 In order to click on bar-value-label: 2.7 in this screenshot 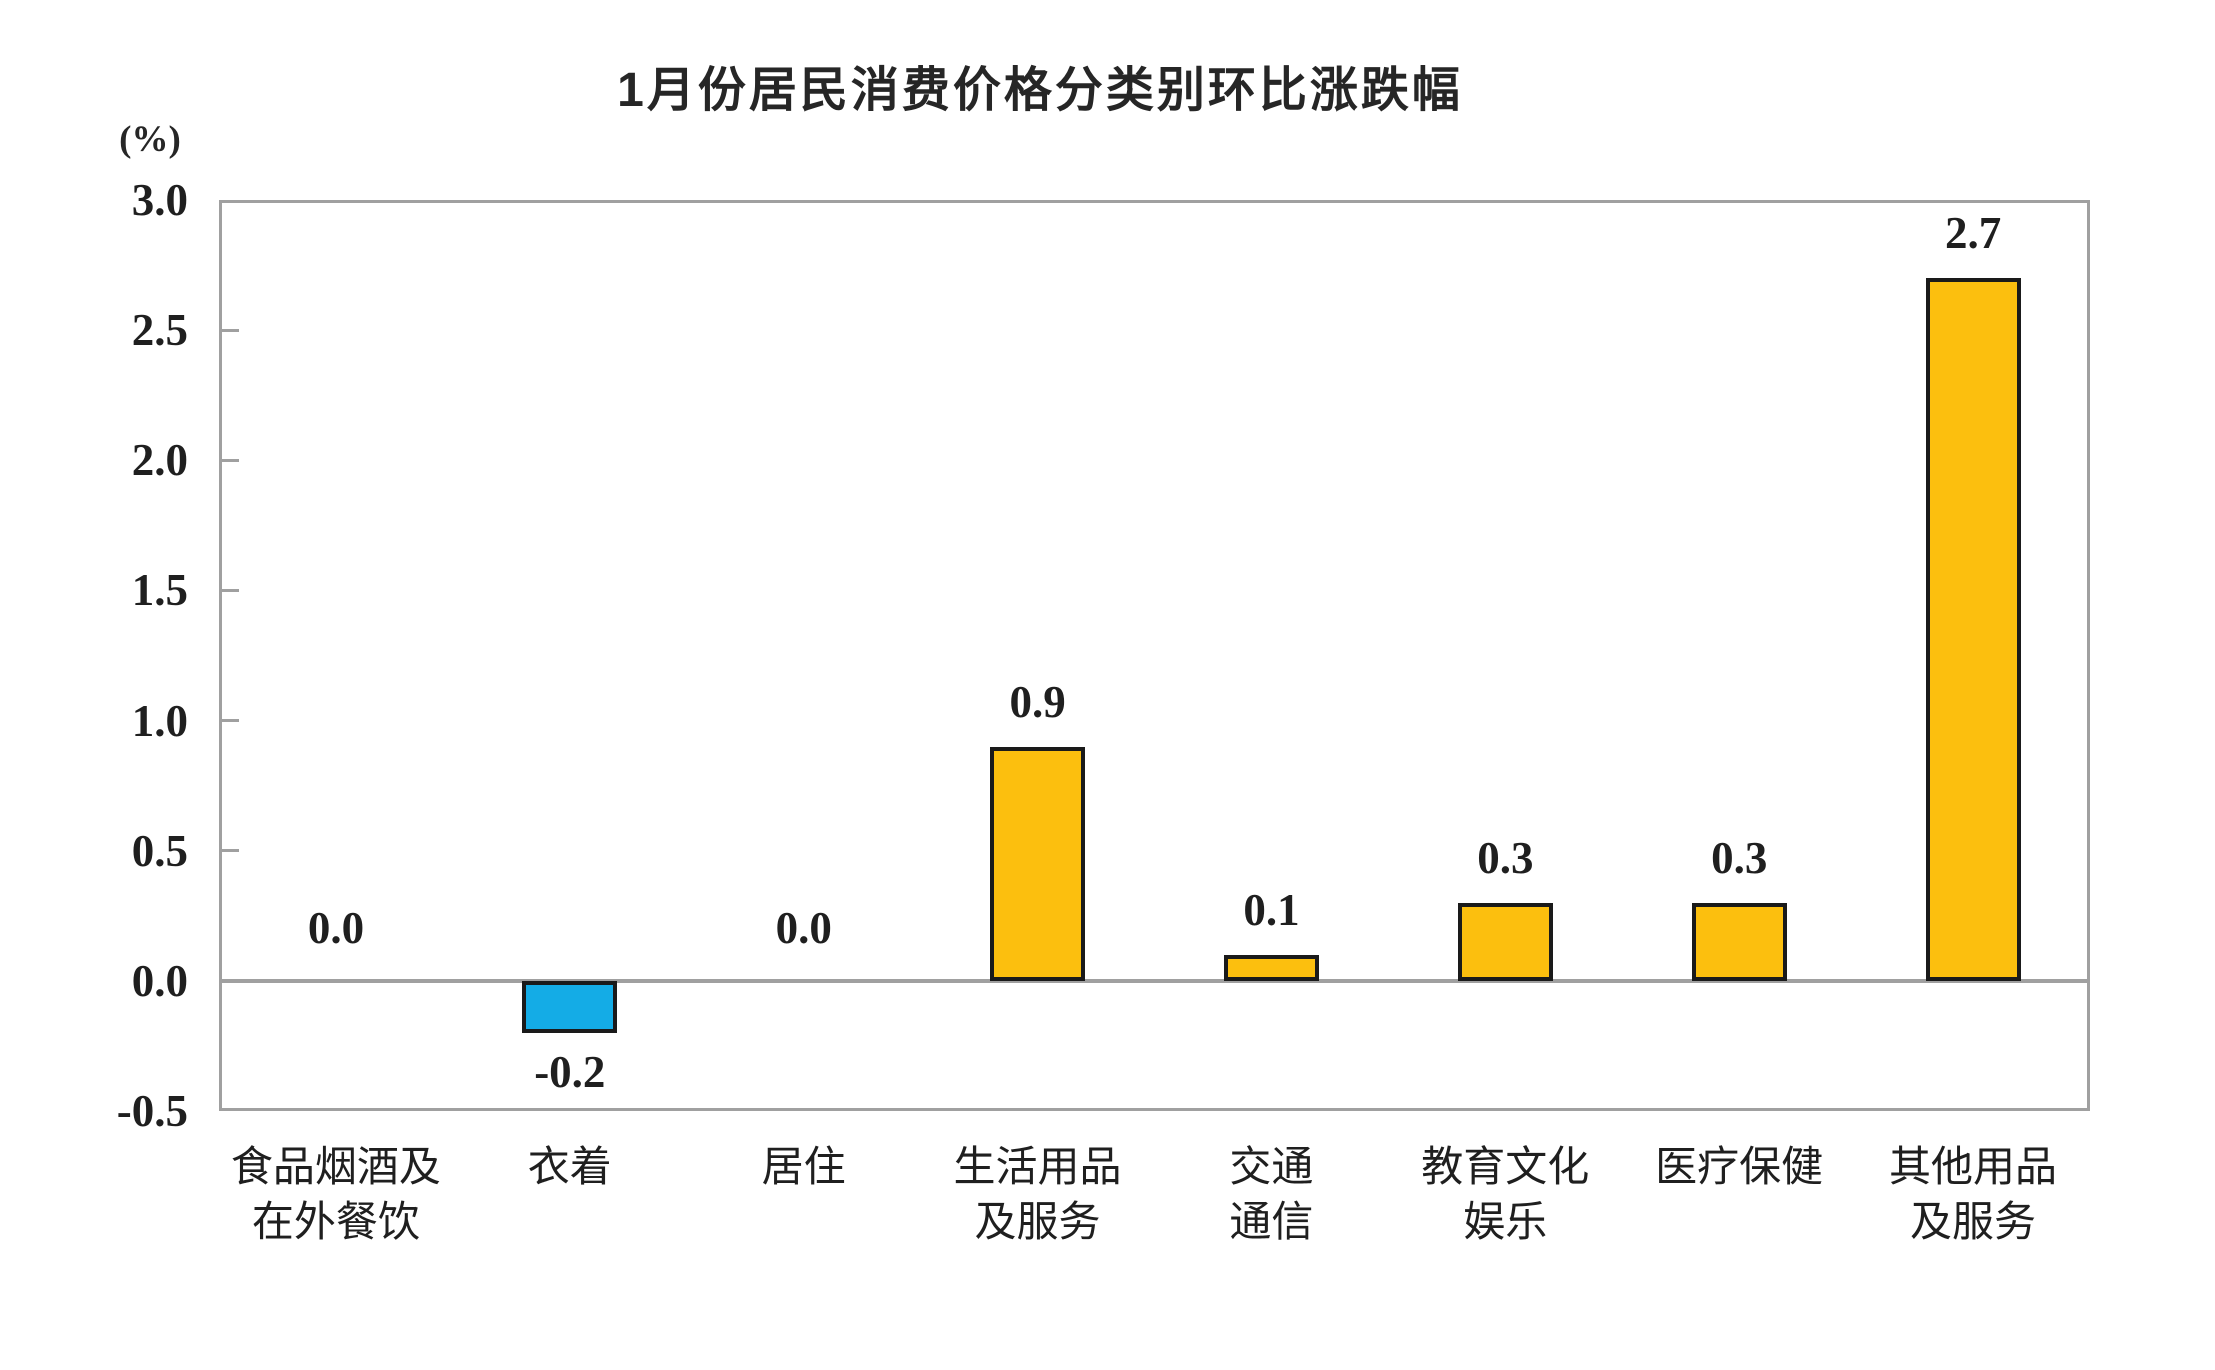, I will do `click(1973, 233)`.